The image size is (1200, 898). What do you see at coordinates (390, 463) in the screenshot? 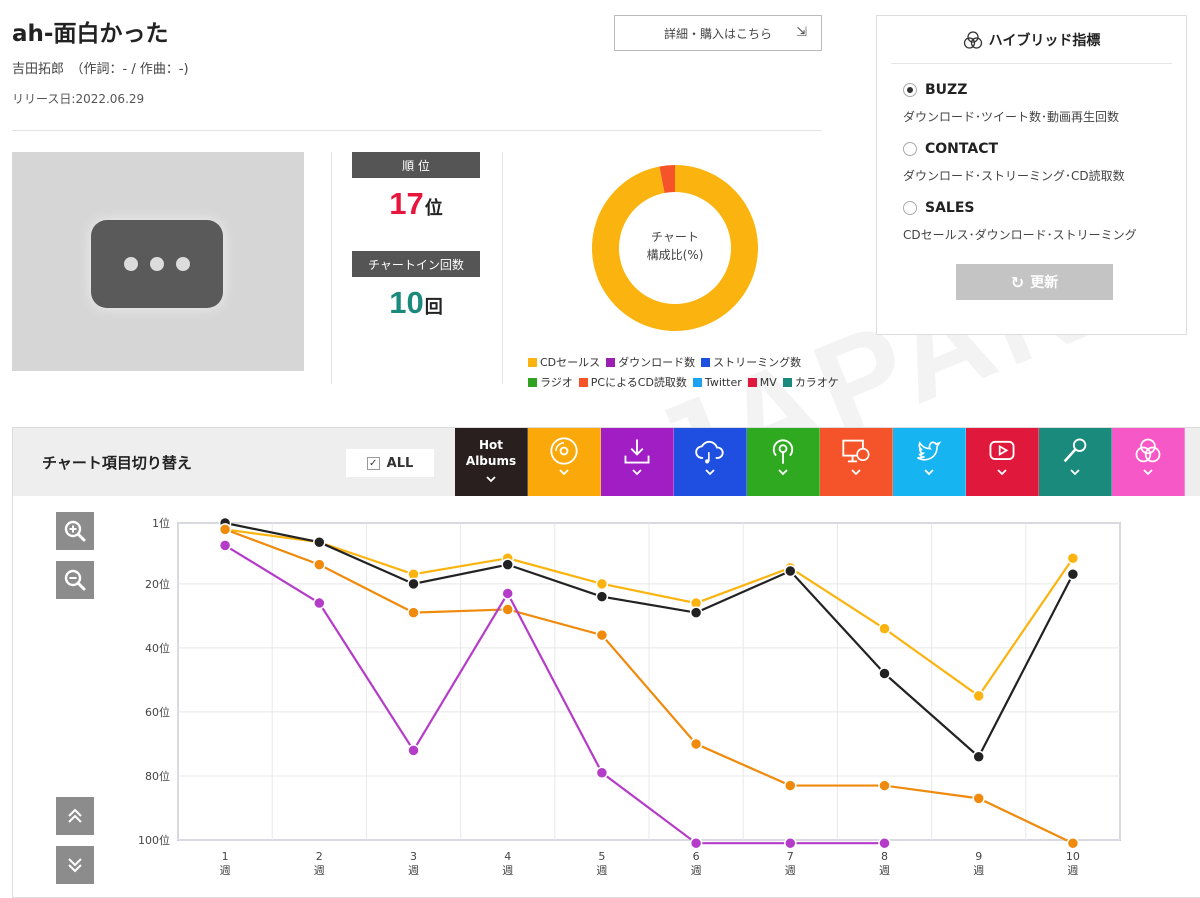
I see `all-toggle: ✓ ALL` at bounding box center [390, 463].